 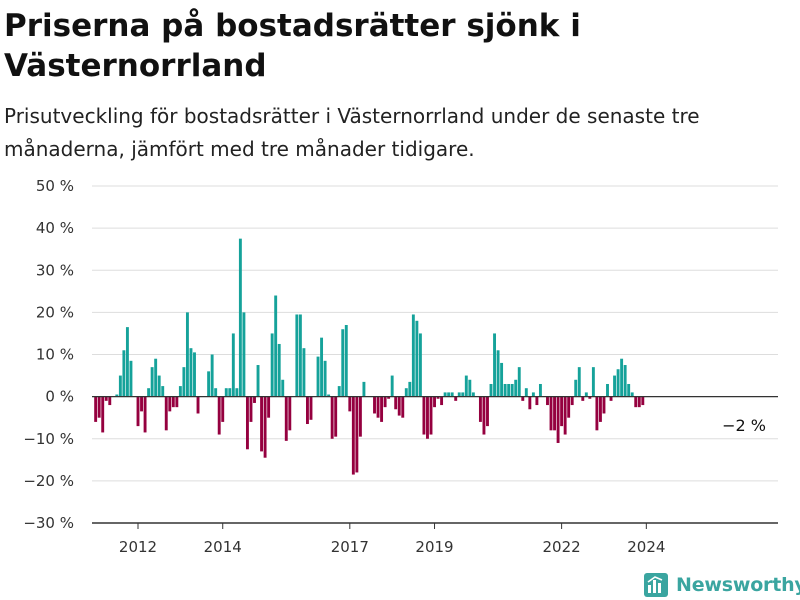 I want to click on x-tick-label: 2017, so click(x=350, y=547).